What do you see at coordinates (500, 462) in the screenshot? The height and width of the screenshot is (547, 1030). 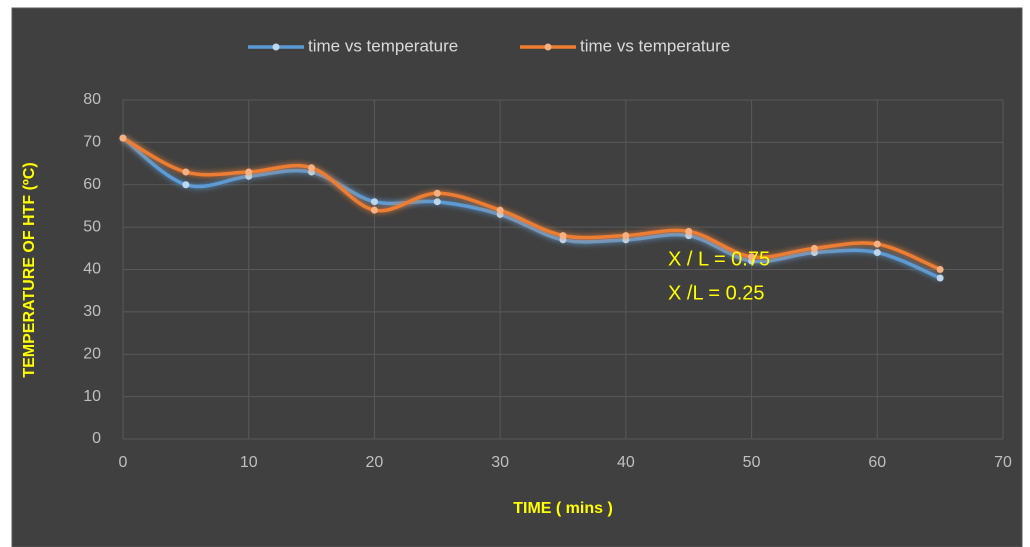 I see `x-tick-label: 30` at bounding box center [500, 462].